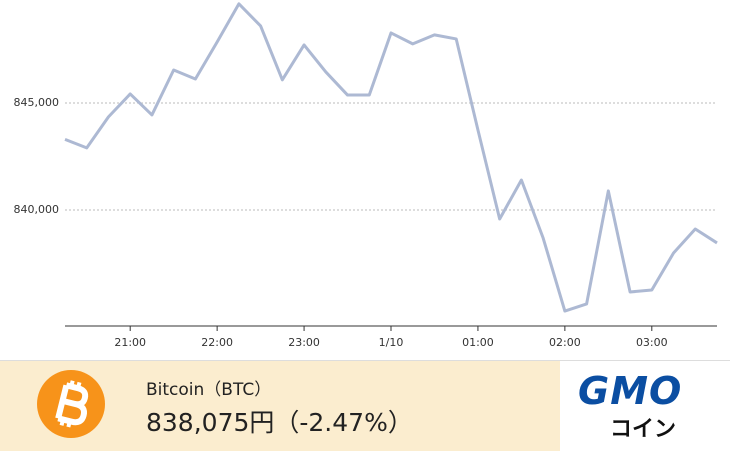 This screenshot has width=740, height=460. I want to click on x-tick-label: 1/10, so click(391, 342).